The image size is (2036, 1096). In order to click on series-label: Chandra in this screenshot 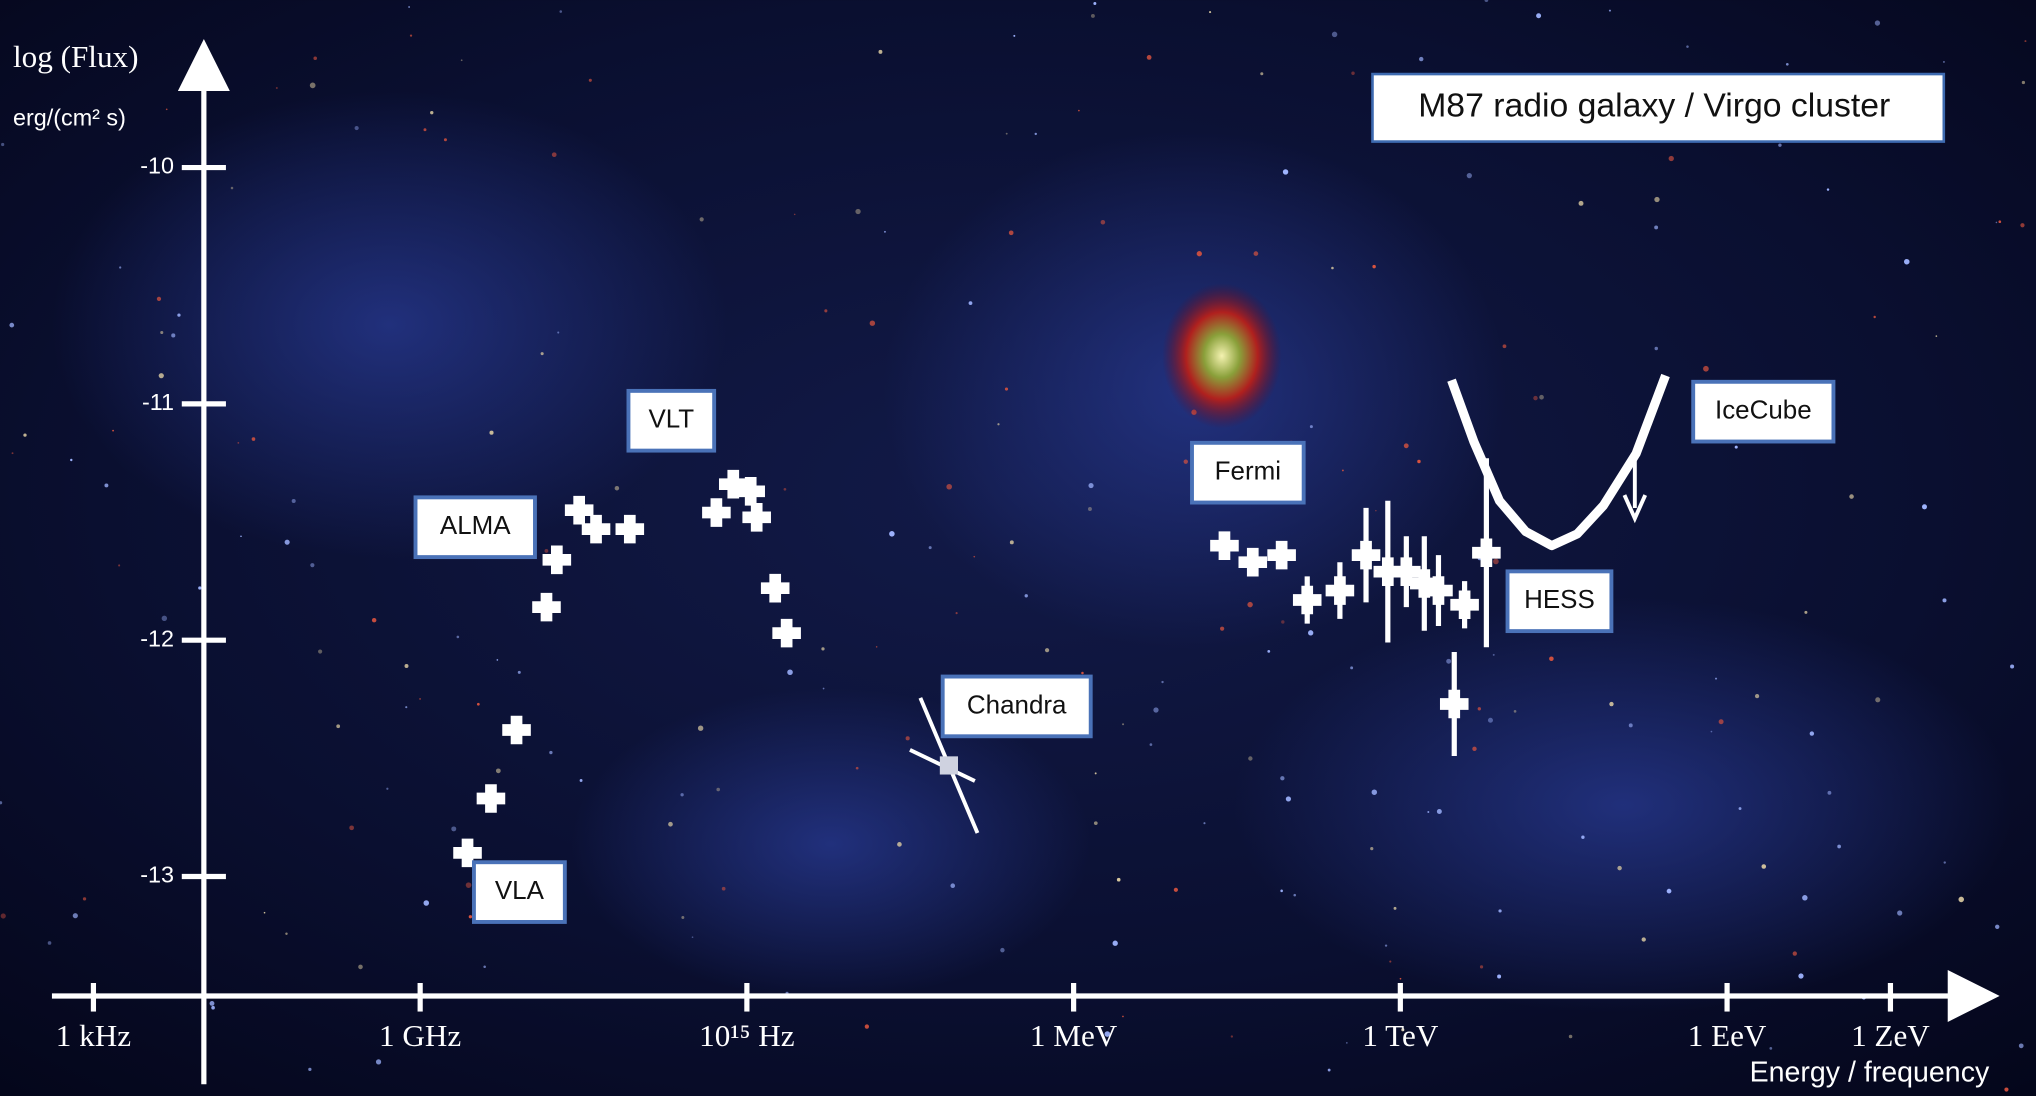, I will do `click(1017, 704)`.